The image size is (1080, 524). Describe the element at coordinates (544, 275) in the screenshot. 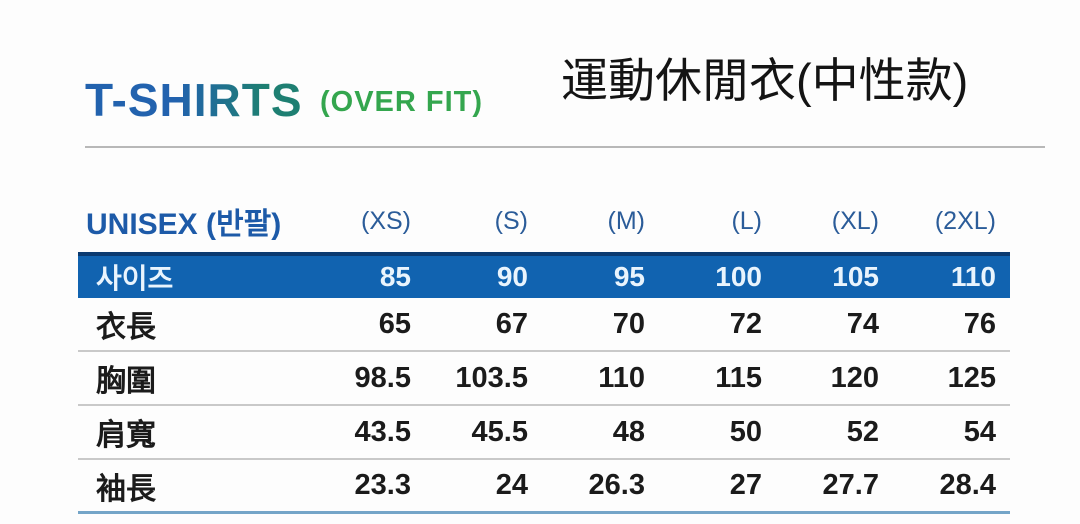

I see `table-row-size: 사이즈 85 90 95 100 105 110` at that location.